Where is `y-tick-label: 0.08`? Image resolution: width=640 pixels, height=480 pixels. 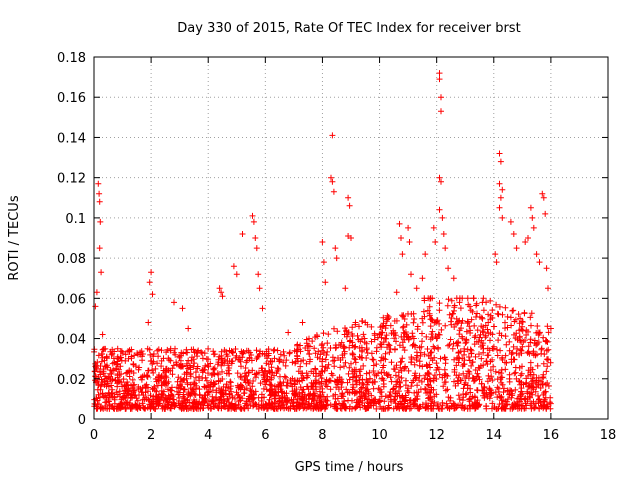
y-tick-label: 0.08 is located at coordinates (71, 259).